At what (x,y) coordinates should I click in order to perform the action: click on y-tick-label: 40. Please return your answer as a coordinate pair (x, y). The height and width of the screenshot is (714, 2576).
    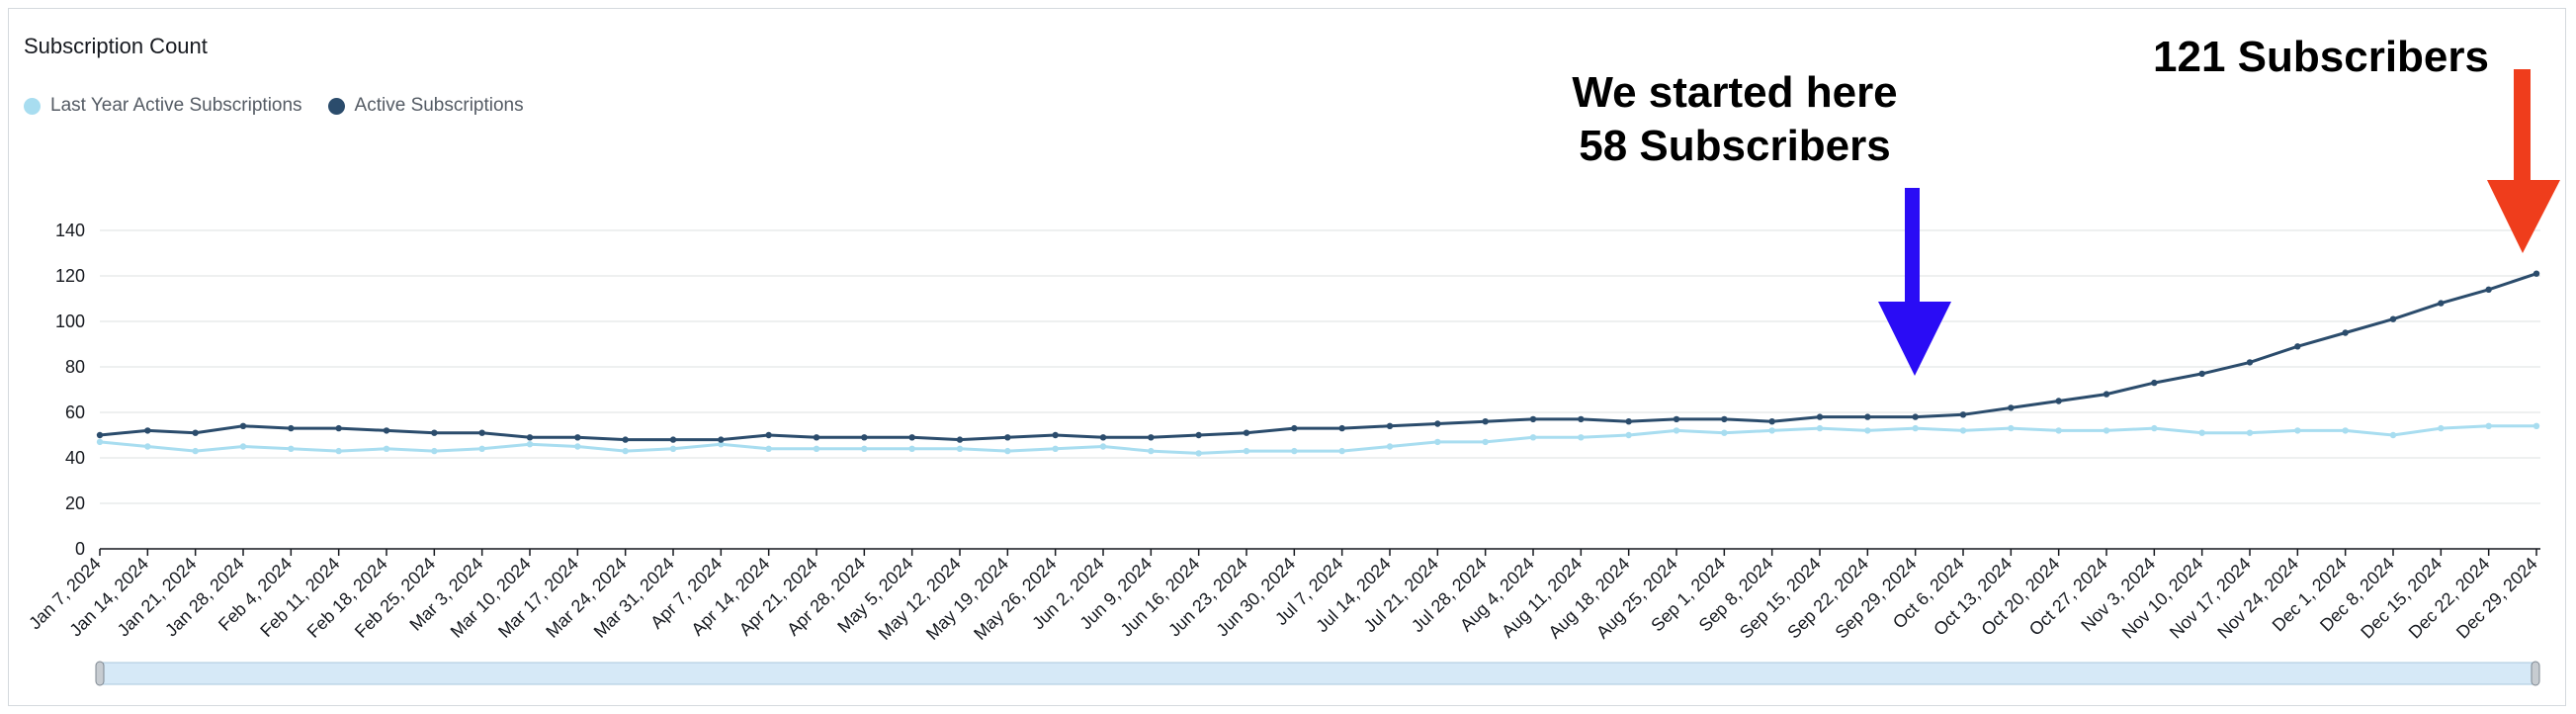
    Looking at the image, I should click on (75, 458).